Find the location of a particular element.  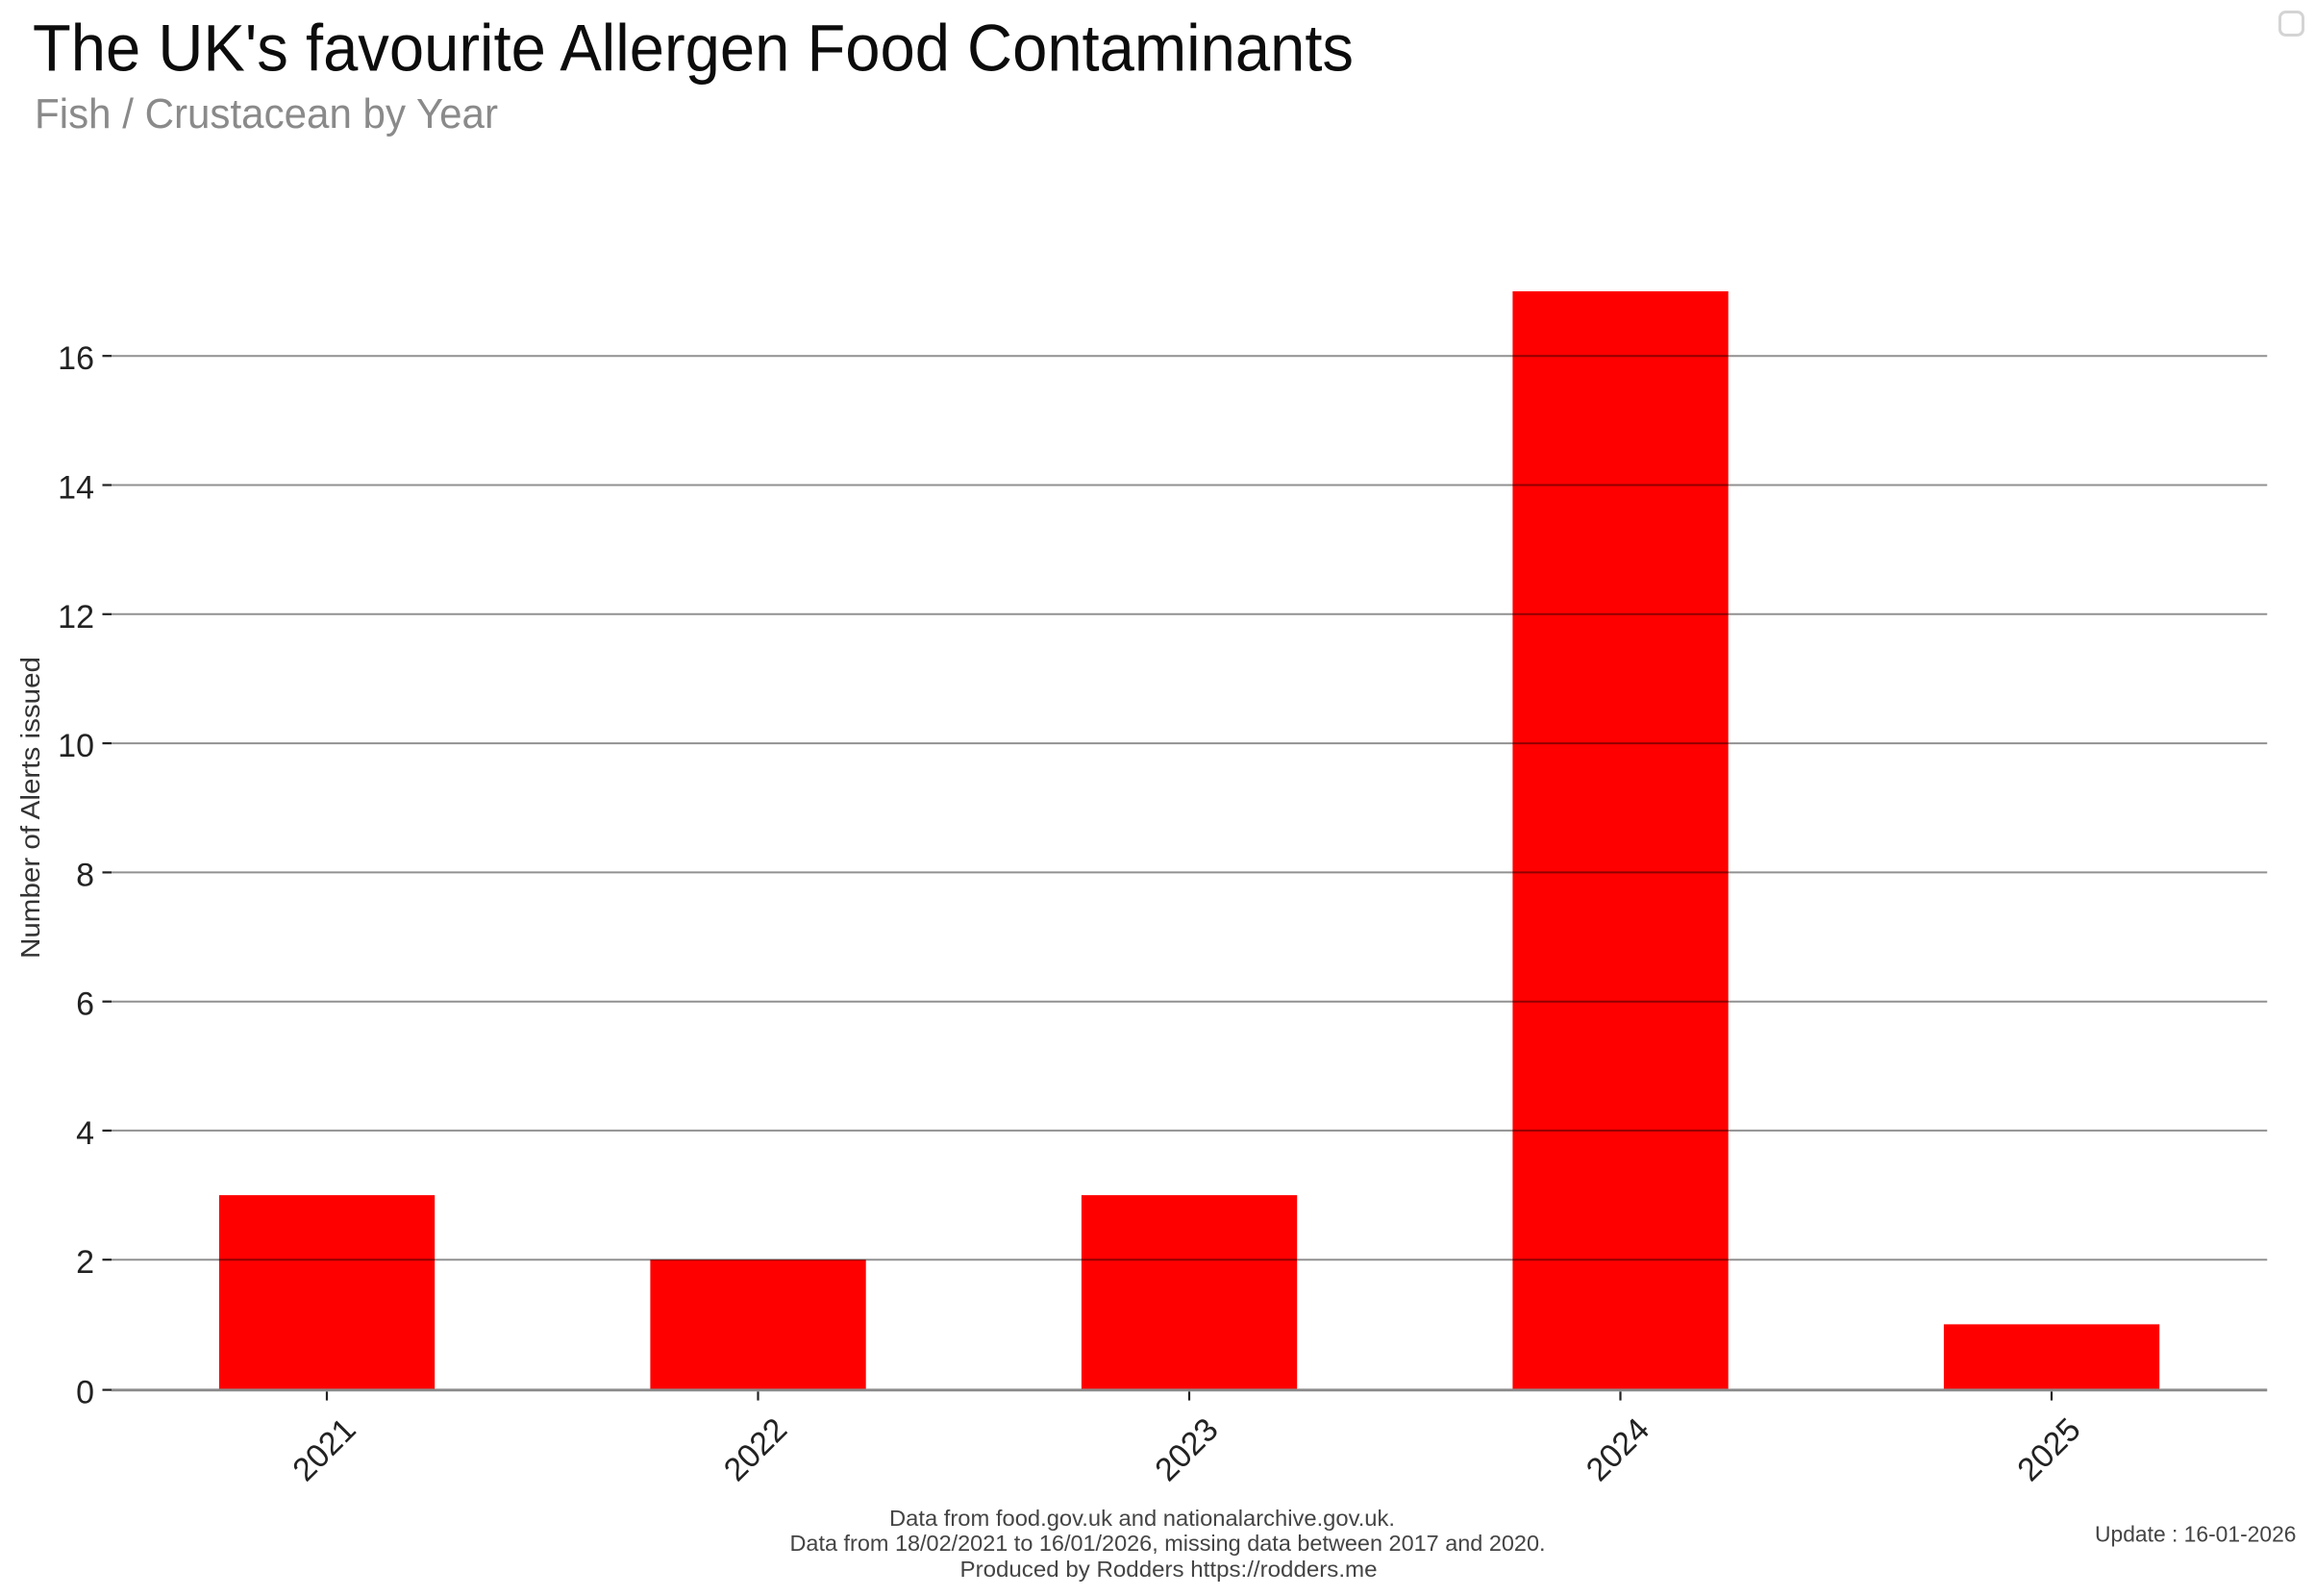

svg-text: 6 is located at coordinates (85, 1004).